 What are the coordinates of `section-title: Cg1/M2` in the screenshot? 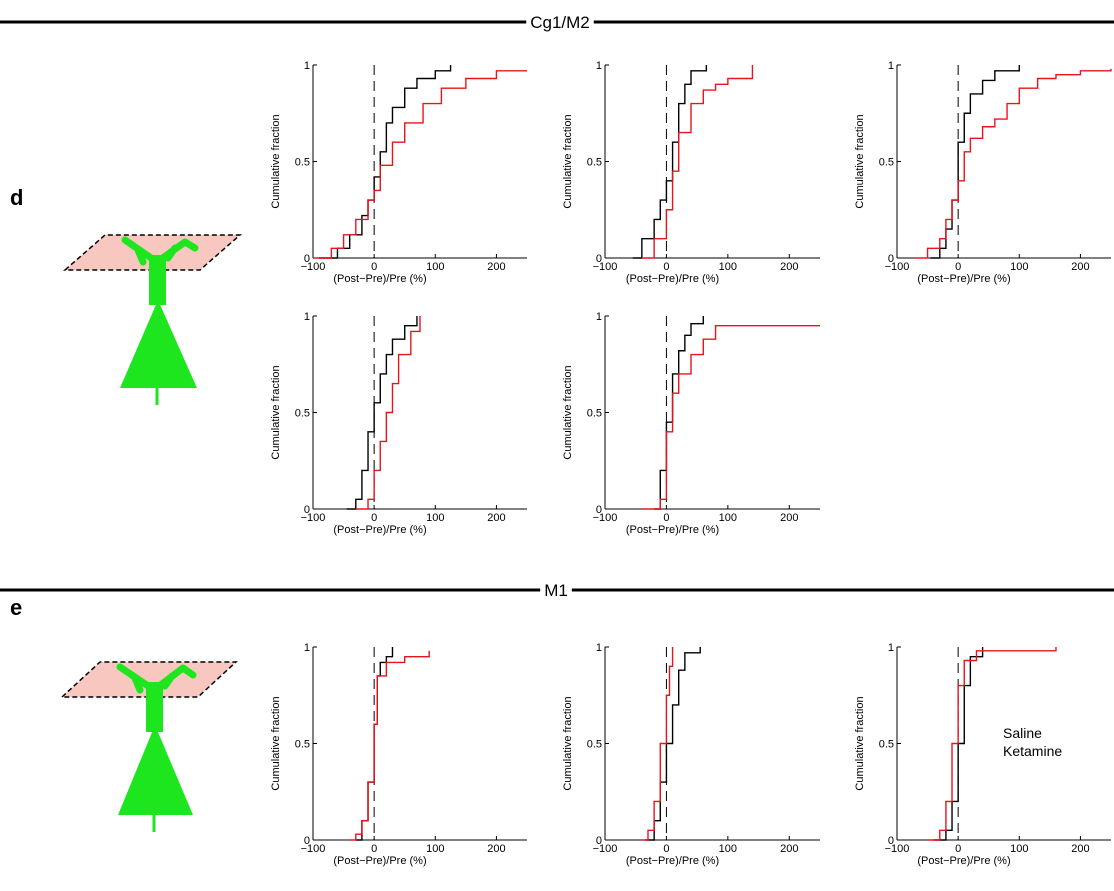 It's located at (560, 22).